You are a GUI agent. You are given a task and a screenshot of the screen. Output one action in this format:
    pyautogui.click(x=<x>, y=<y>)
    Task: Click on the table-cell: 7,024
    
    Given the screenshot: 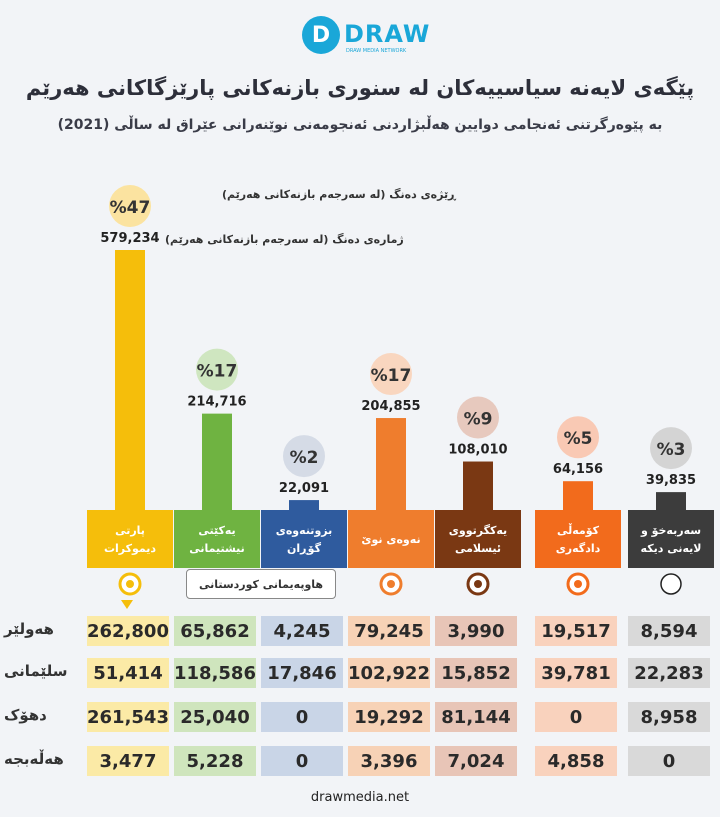 What is the action you would take?
    pyautogui.click(x=476, y=761)
    